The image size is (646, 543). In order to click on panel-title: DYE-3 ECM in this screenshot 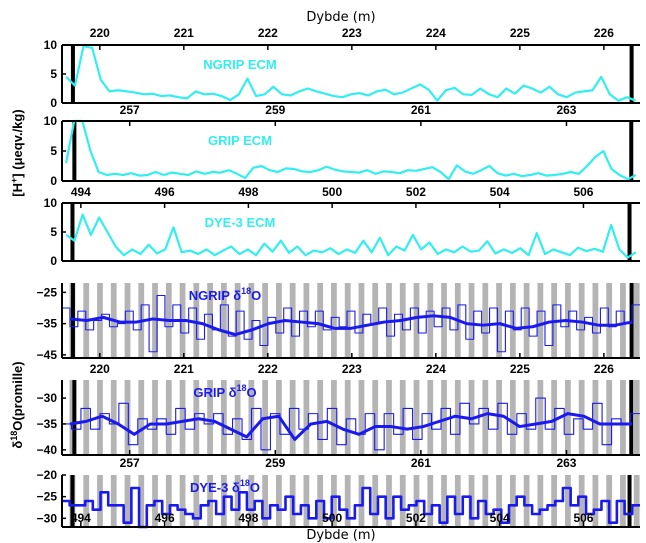, I will do `click(240, 222)`.